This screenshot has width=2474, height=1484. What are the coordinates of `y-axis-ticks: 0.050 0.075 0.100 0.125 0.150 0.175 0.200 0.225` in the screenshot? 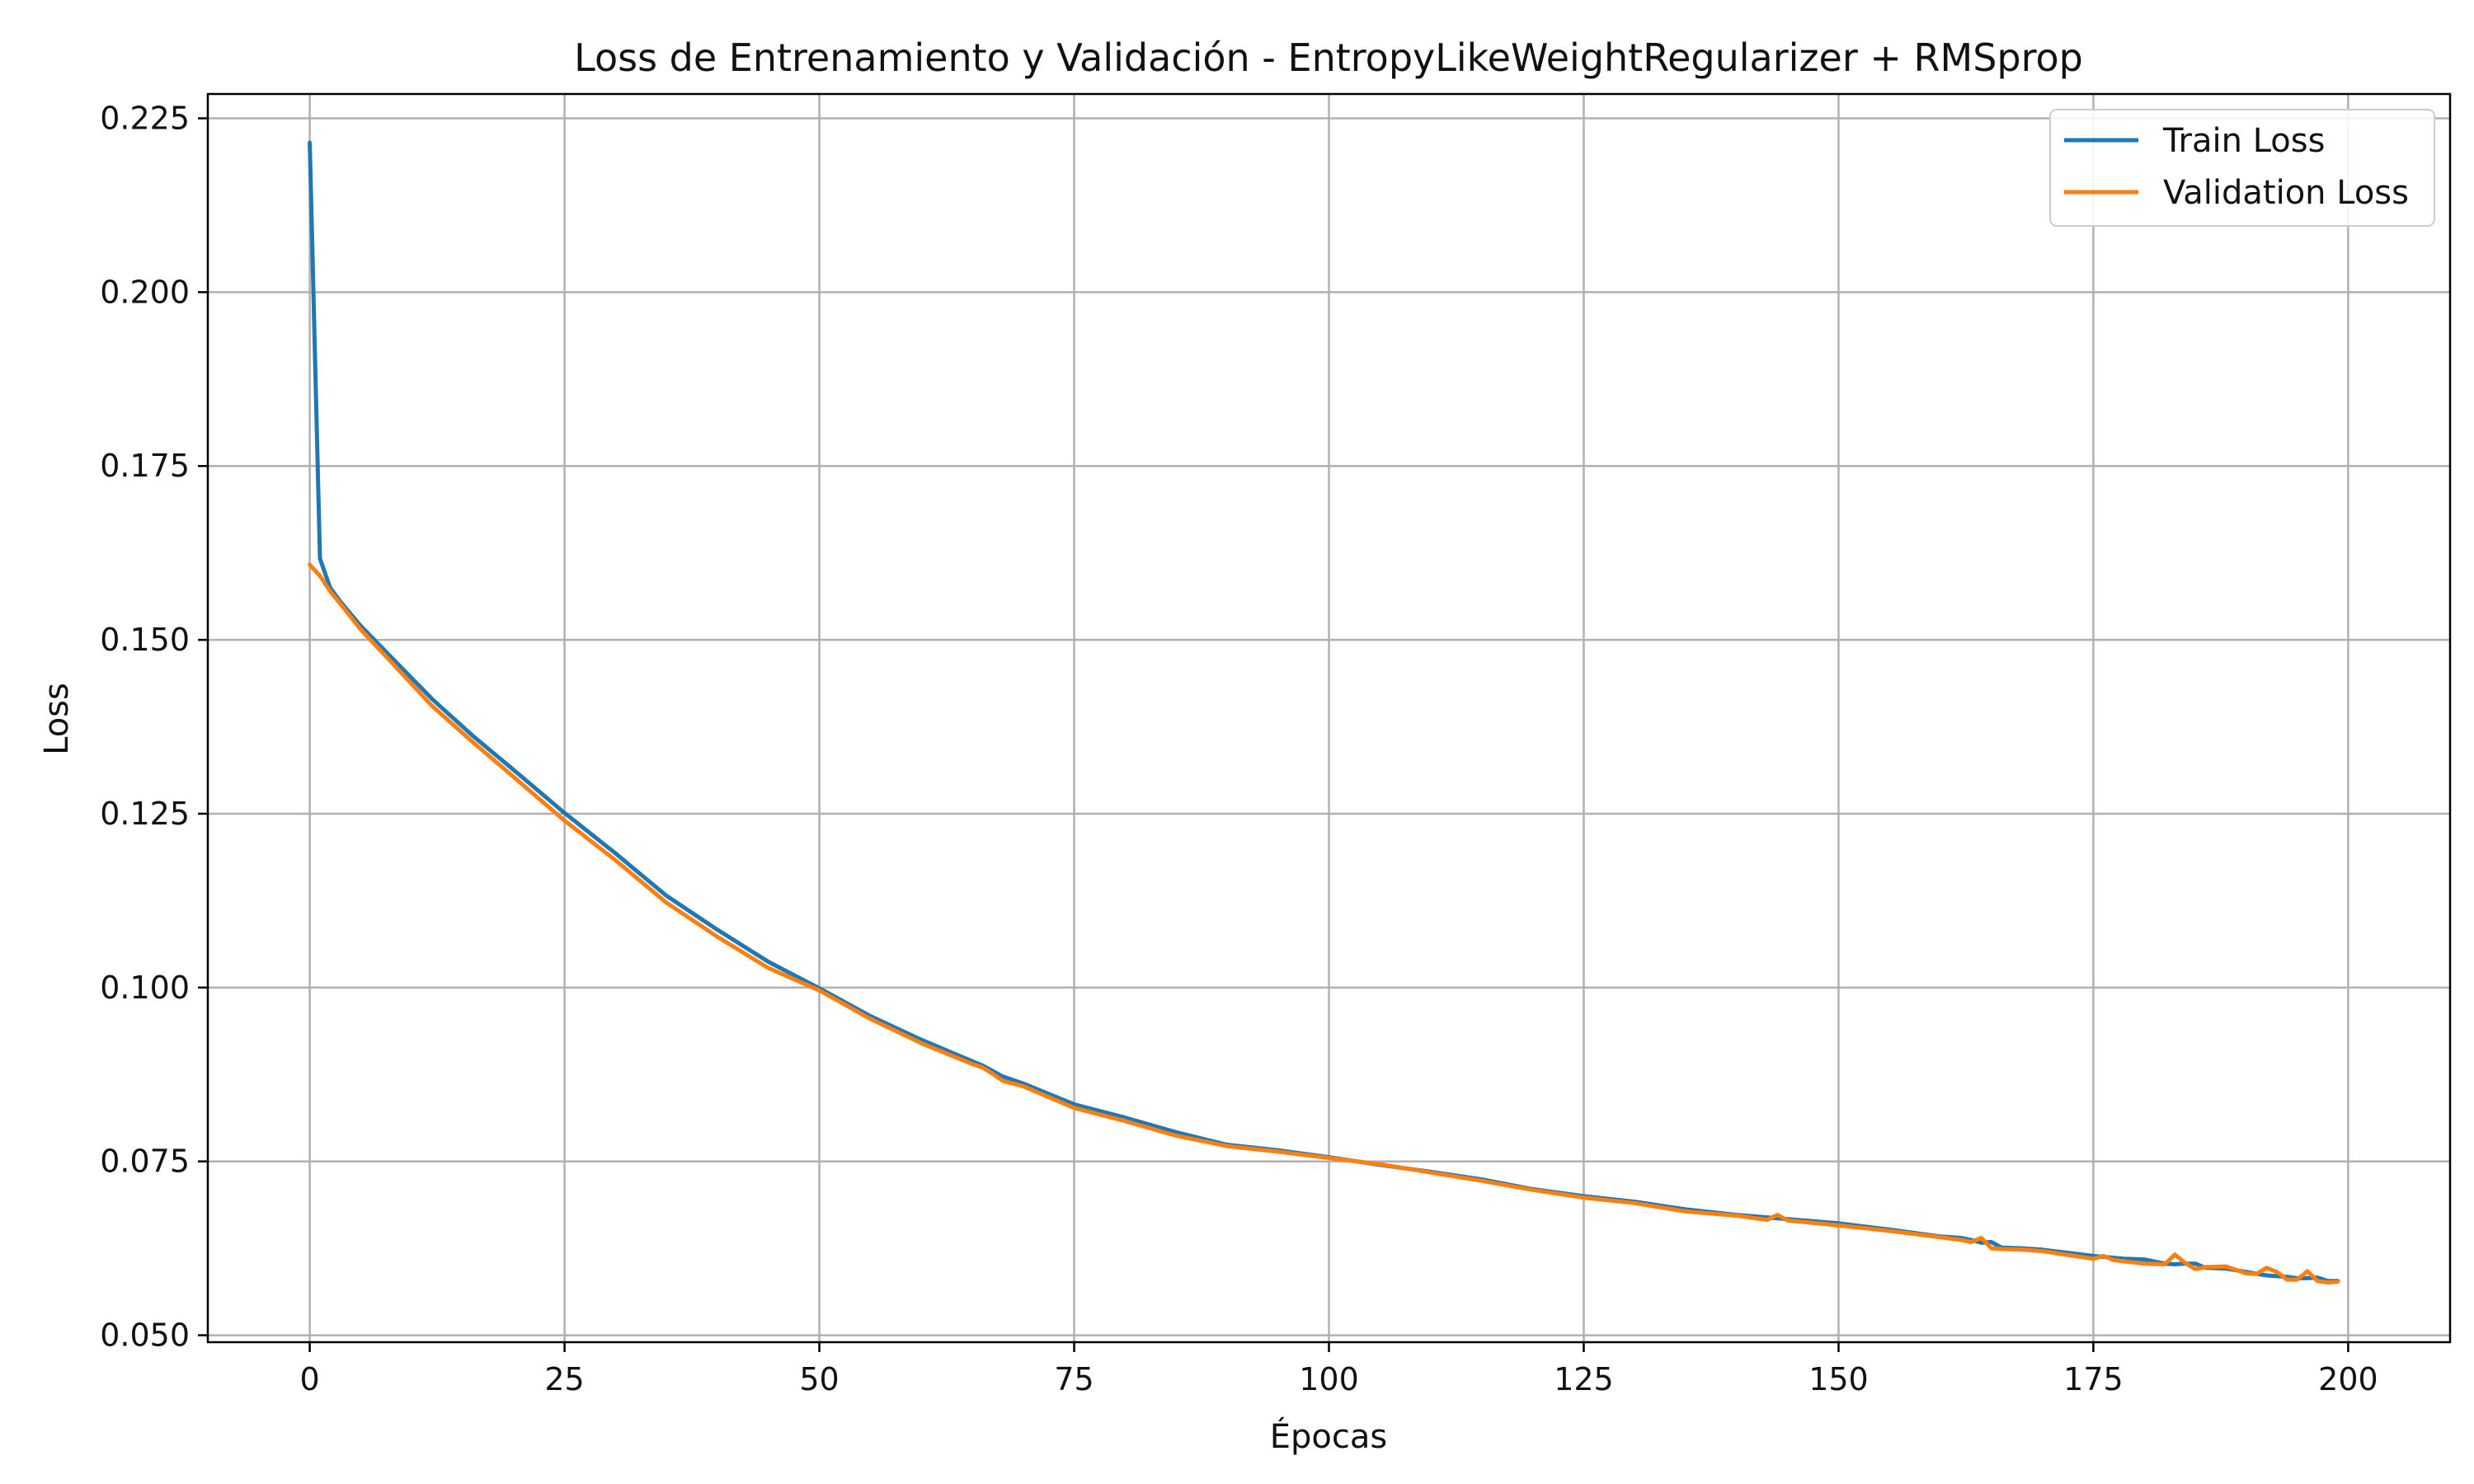 It's located at (154, 727).